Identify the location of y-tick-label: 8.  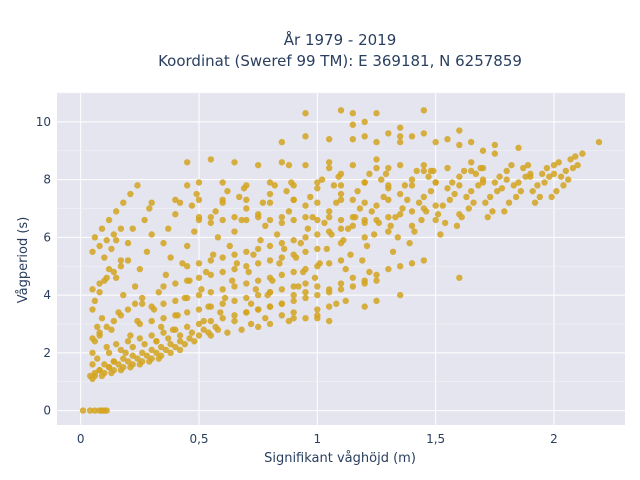
(47, 180).